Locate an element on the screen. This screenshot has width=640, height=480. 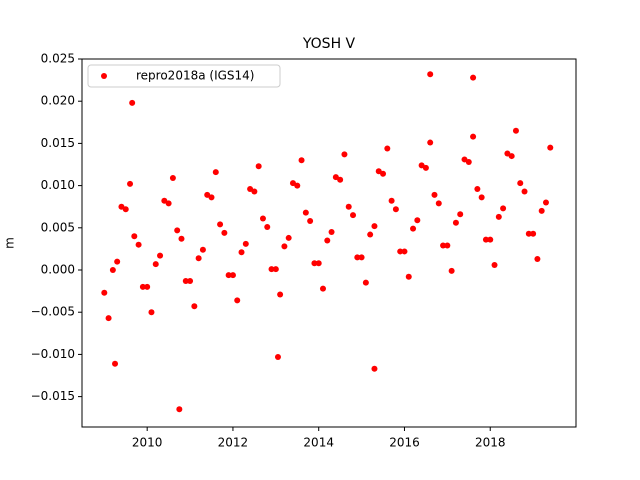
y-tick-label: 0.015 is located at coordinates (58, 143).